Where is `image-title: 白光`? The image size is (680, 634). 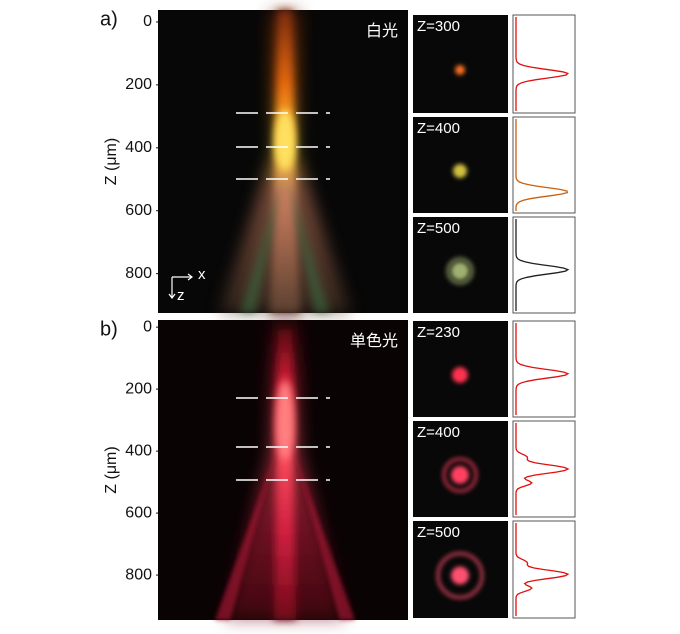
image-title: 白光 is located at coordinates (382, 31).